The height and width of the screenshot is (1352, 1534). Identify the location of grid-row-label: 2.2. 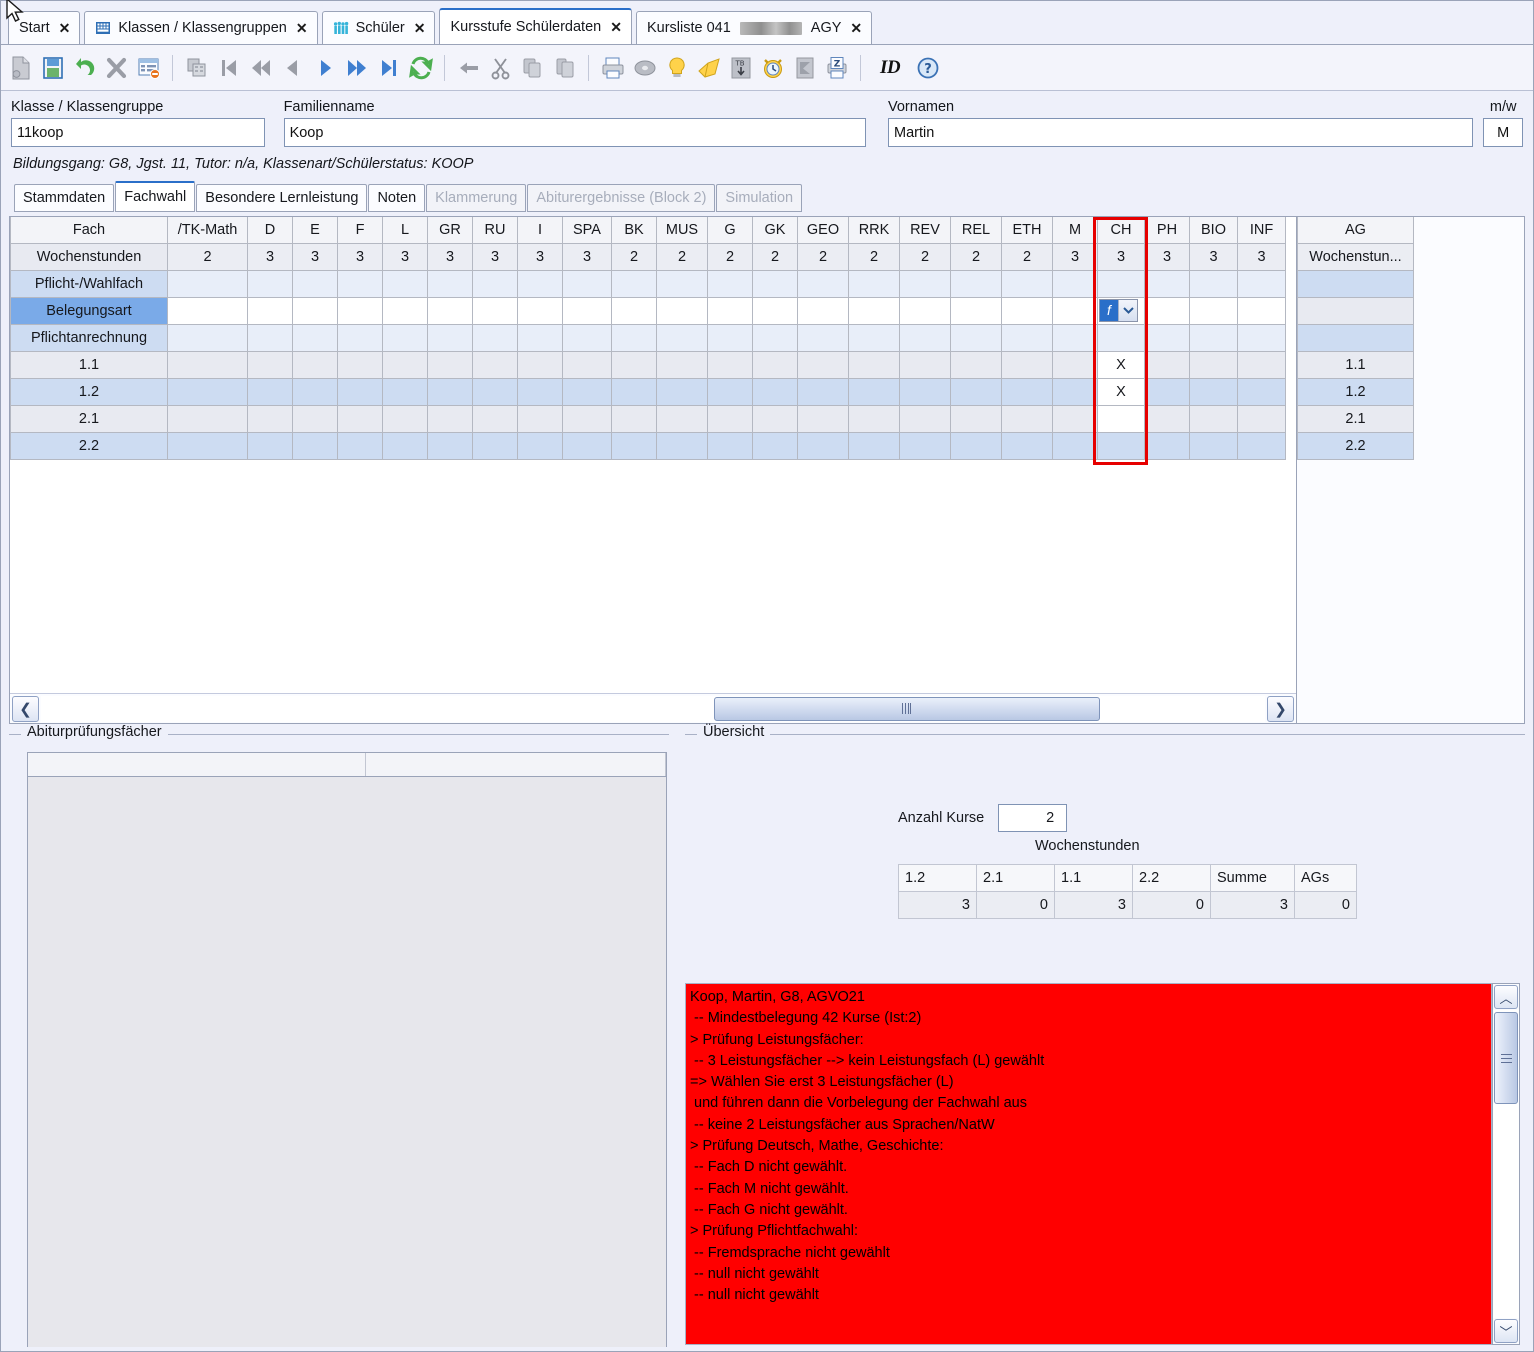
(89, 445).